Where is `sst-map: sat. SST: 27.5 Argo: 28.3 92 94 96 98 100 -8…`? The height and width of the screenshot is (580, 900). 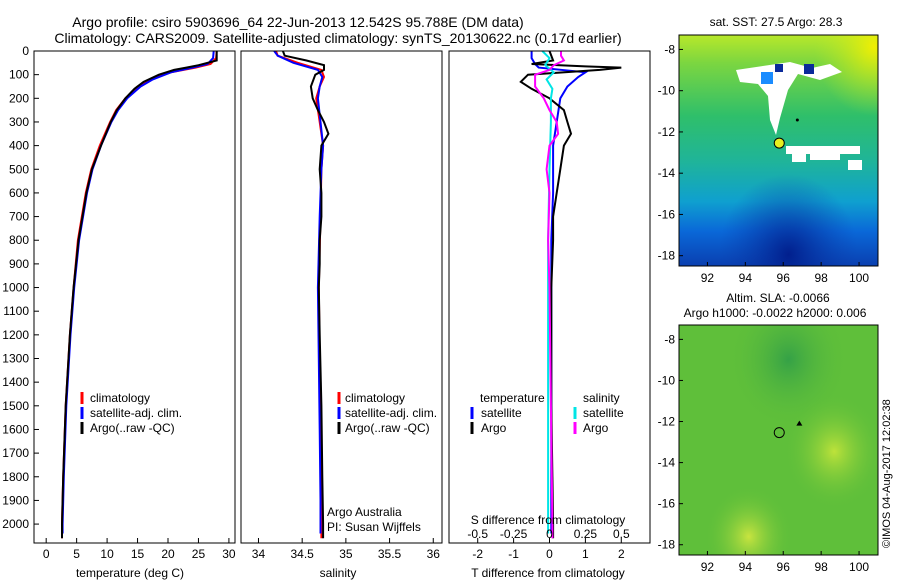
sst-map: sat. SST: 27.5 Argo: 28.3 92 94 96 98 100 -8… is located at coordinates (768, 150).